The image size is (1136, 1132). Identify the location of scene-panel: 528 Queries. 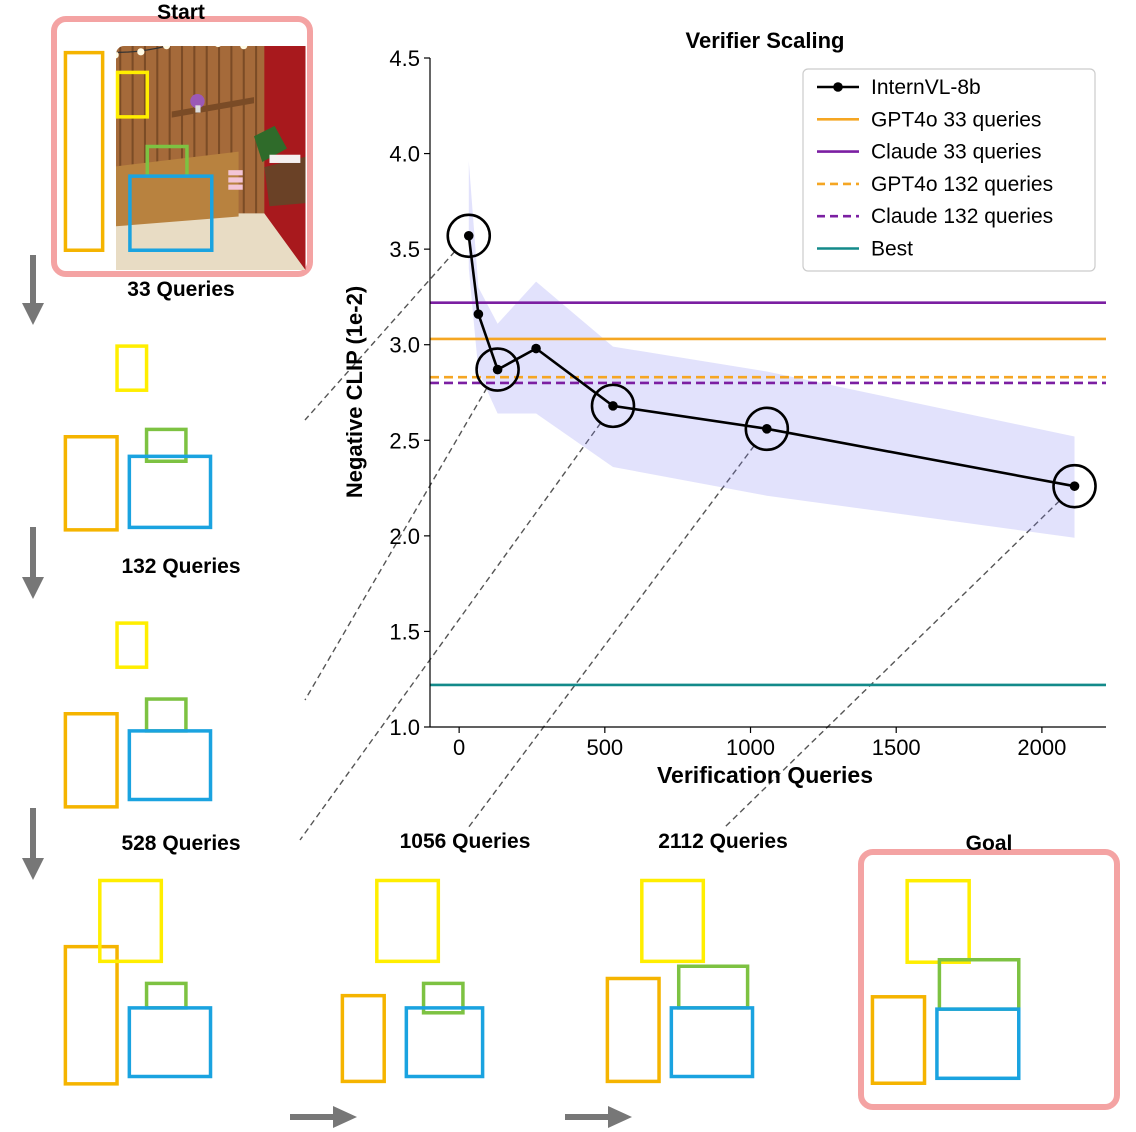
(181, 966).